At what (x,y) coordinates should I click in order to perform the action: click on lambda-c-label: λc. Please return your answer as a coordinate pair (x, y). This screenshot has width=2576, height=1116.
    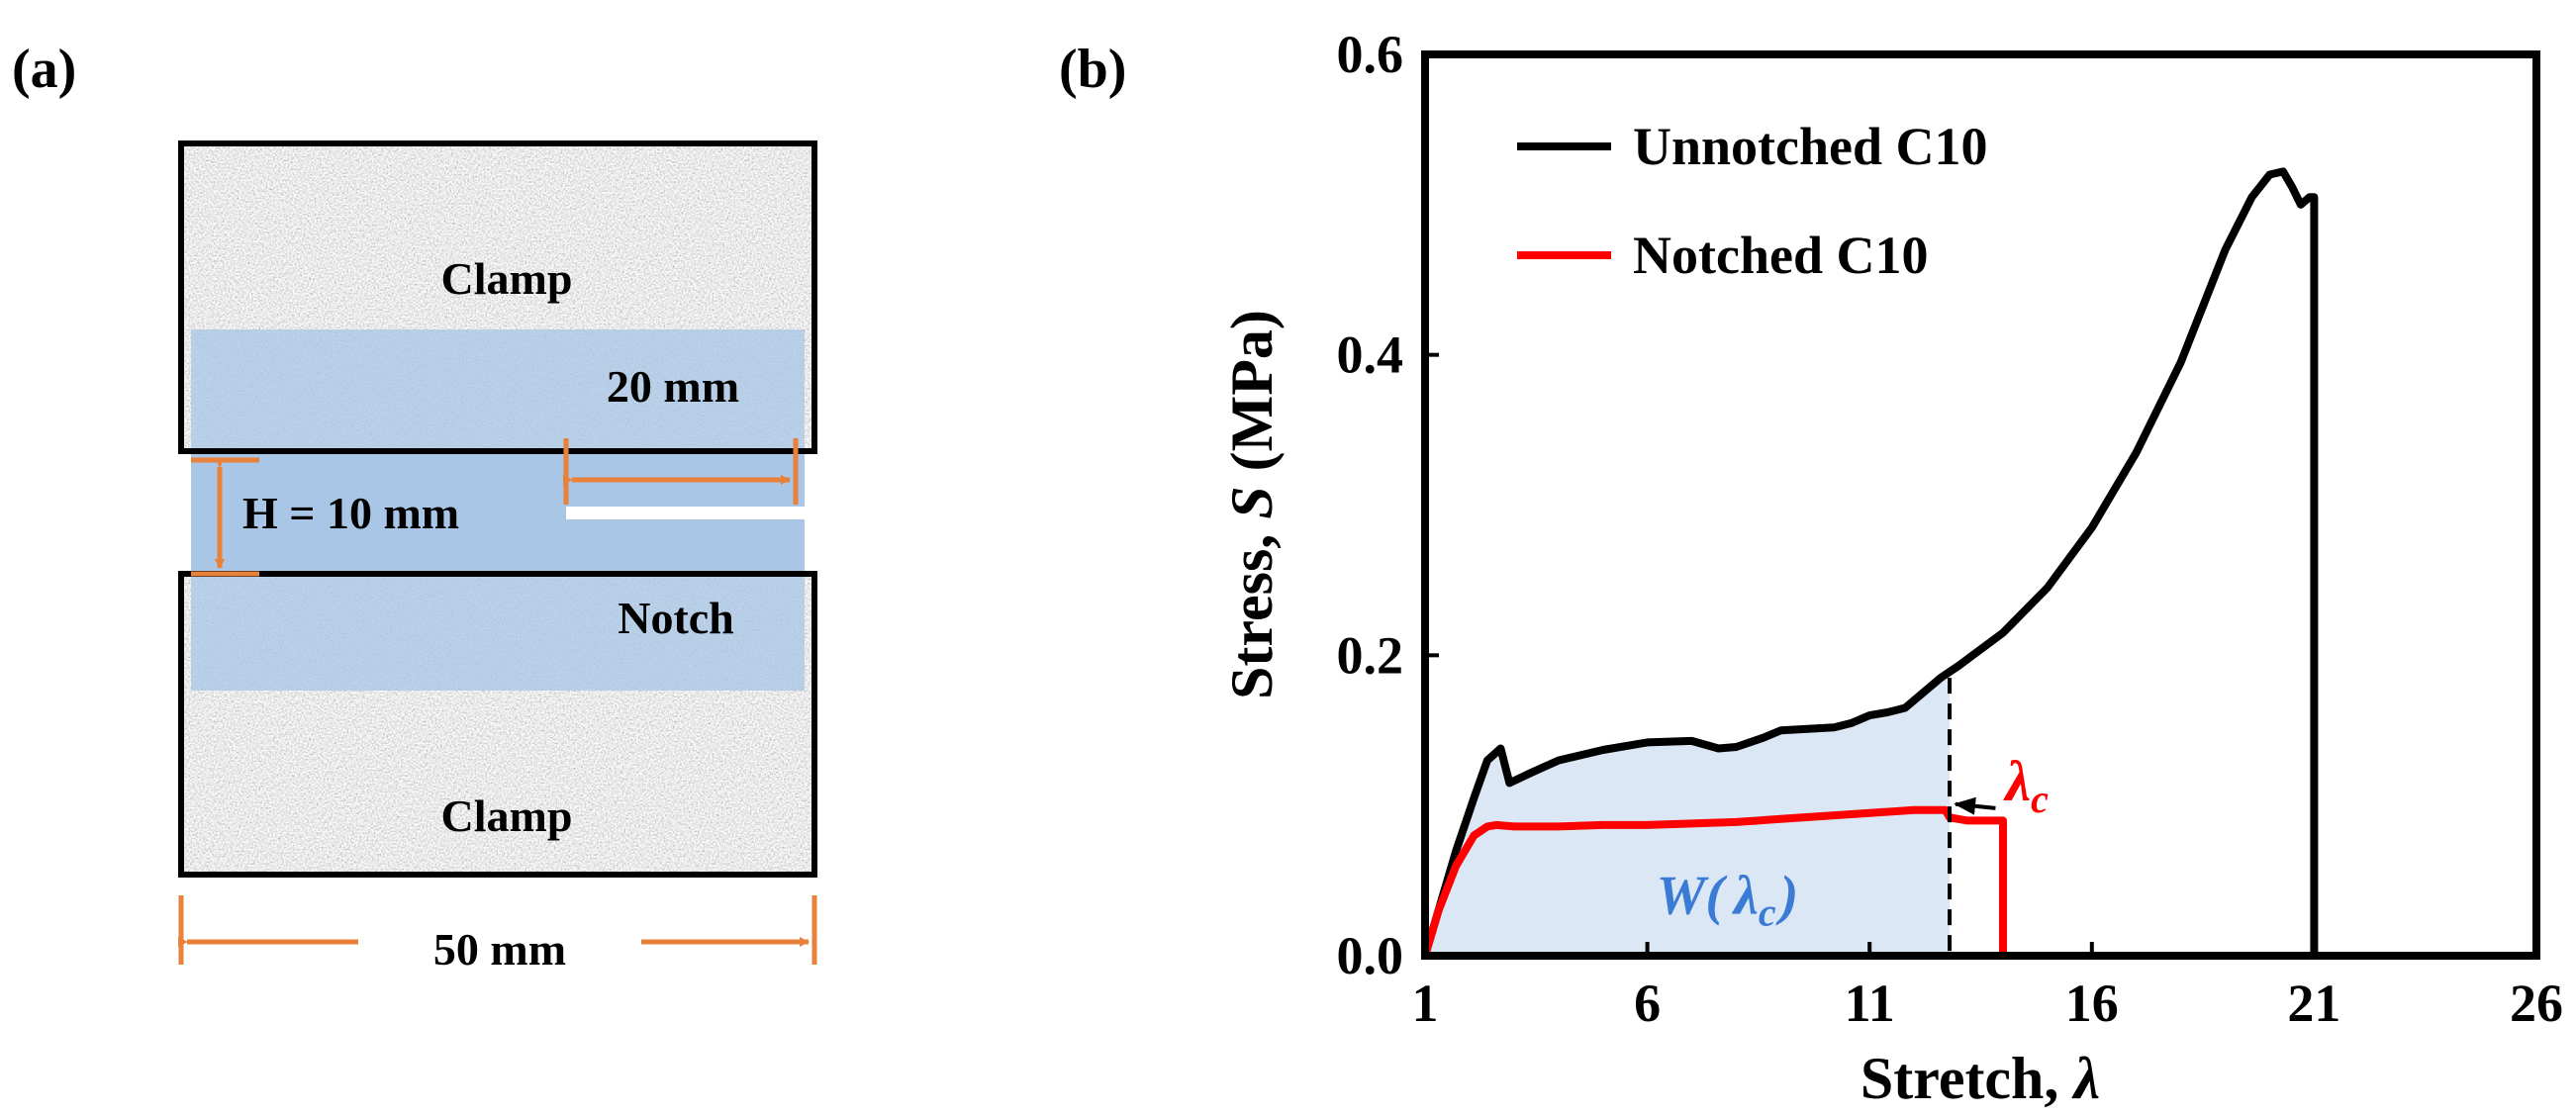
    Looking at the image, I should click on (2026, 785).